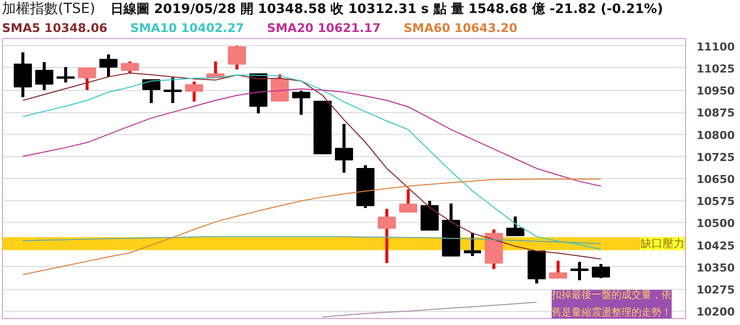 Image resolution: width=740 pixels, height=325 pixels. I want to click on y-tick-label: 10350, so click(716, 267).